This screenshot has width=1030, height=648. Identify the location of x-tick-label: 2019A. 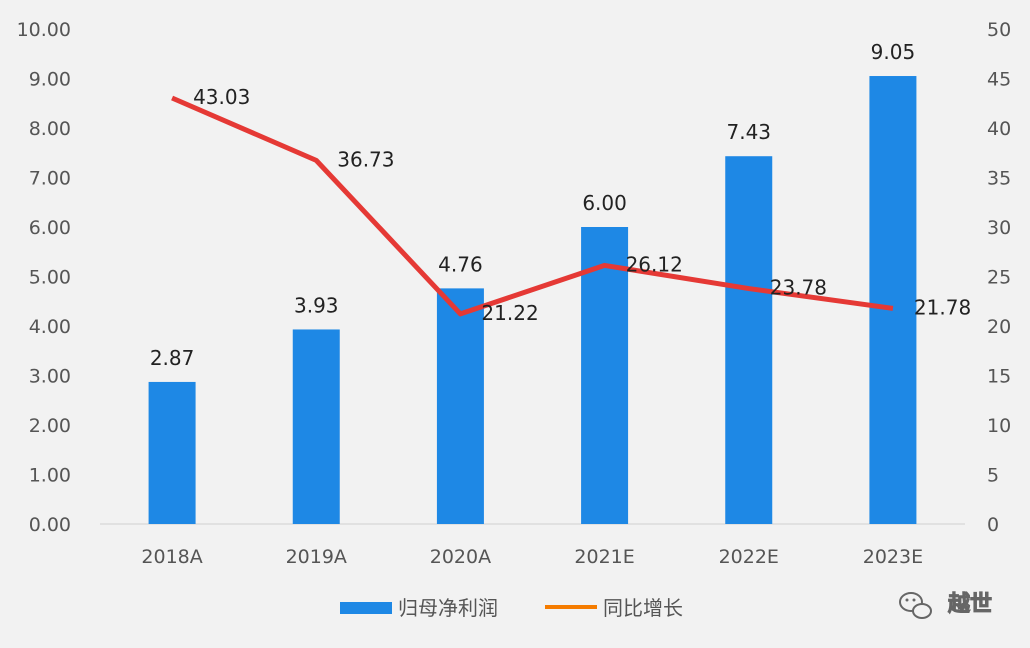
(316, 557).